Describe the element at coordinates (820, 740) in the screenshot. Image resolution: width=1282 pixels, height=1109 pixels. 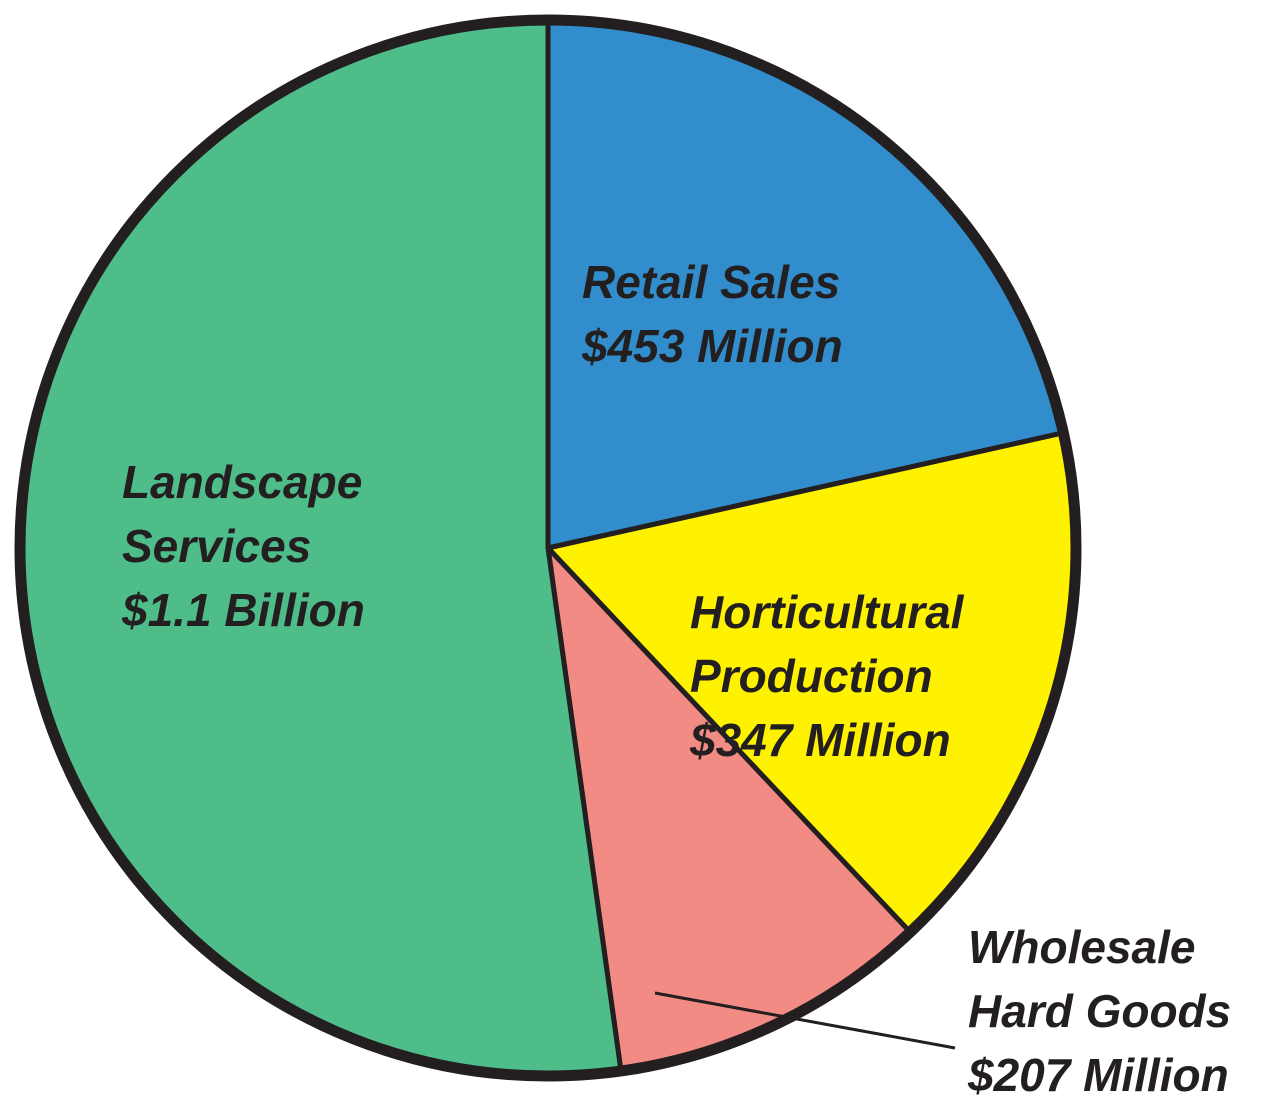
I see `value-label: $347 Million` at that location.